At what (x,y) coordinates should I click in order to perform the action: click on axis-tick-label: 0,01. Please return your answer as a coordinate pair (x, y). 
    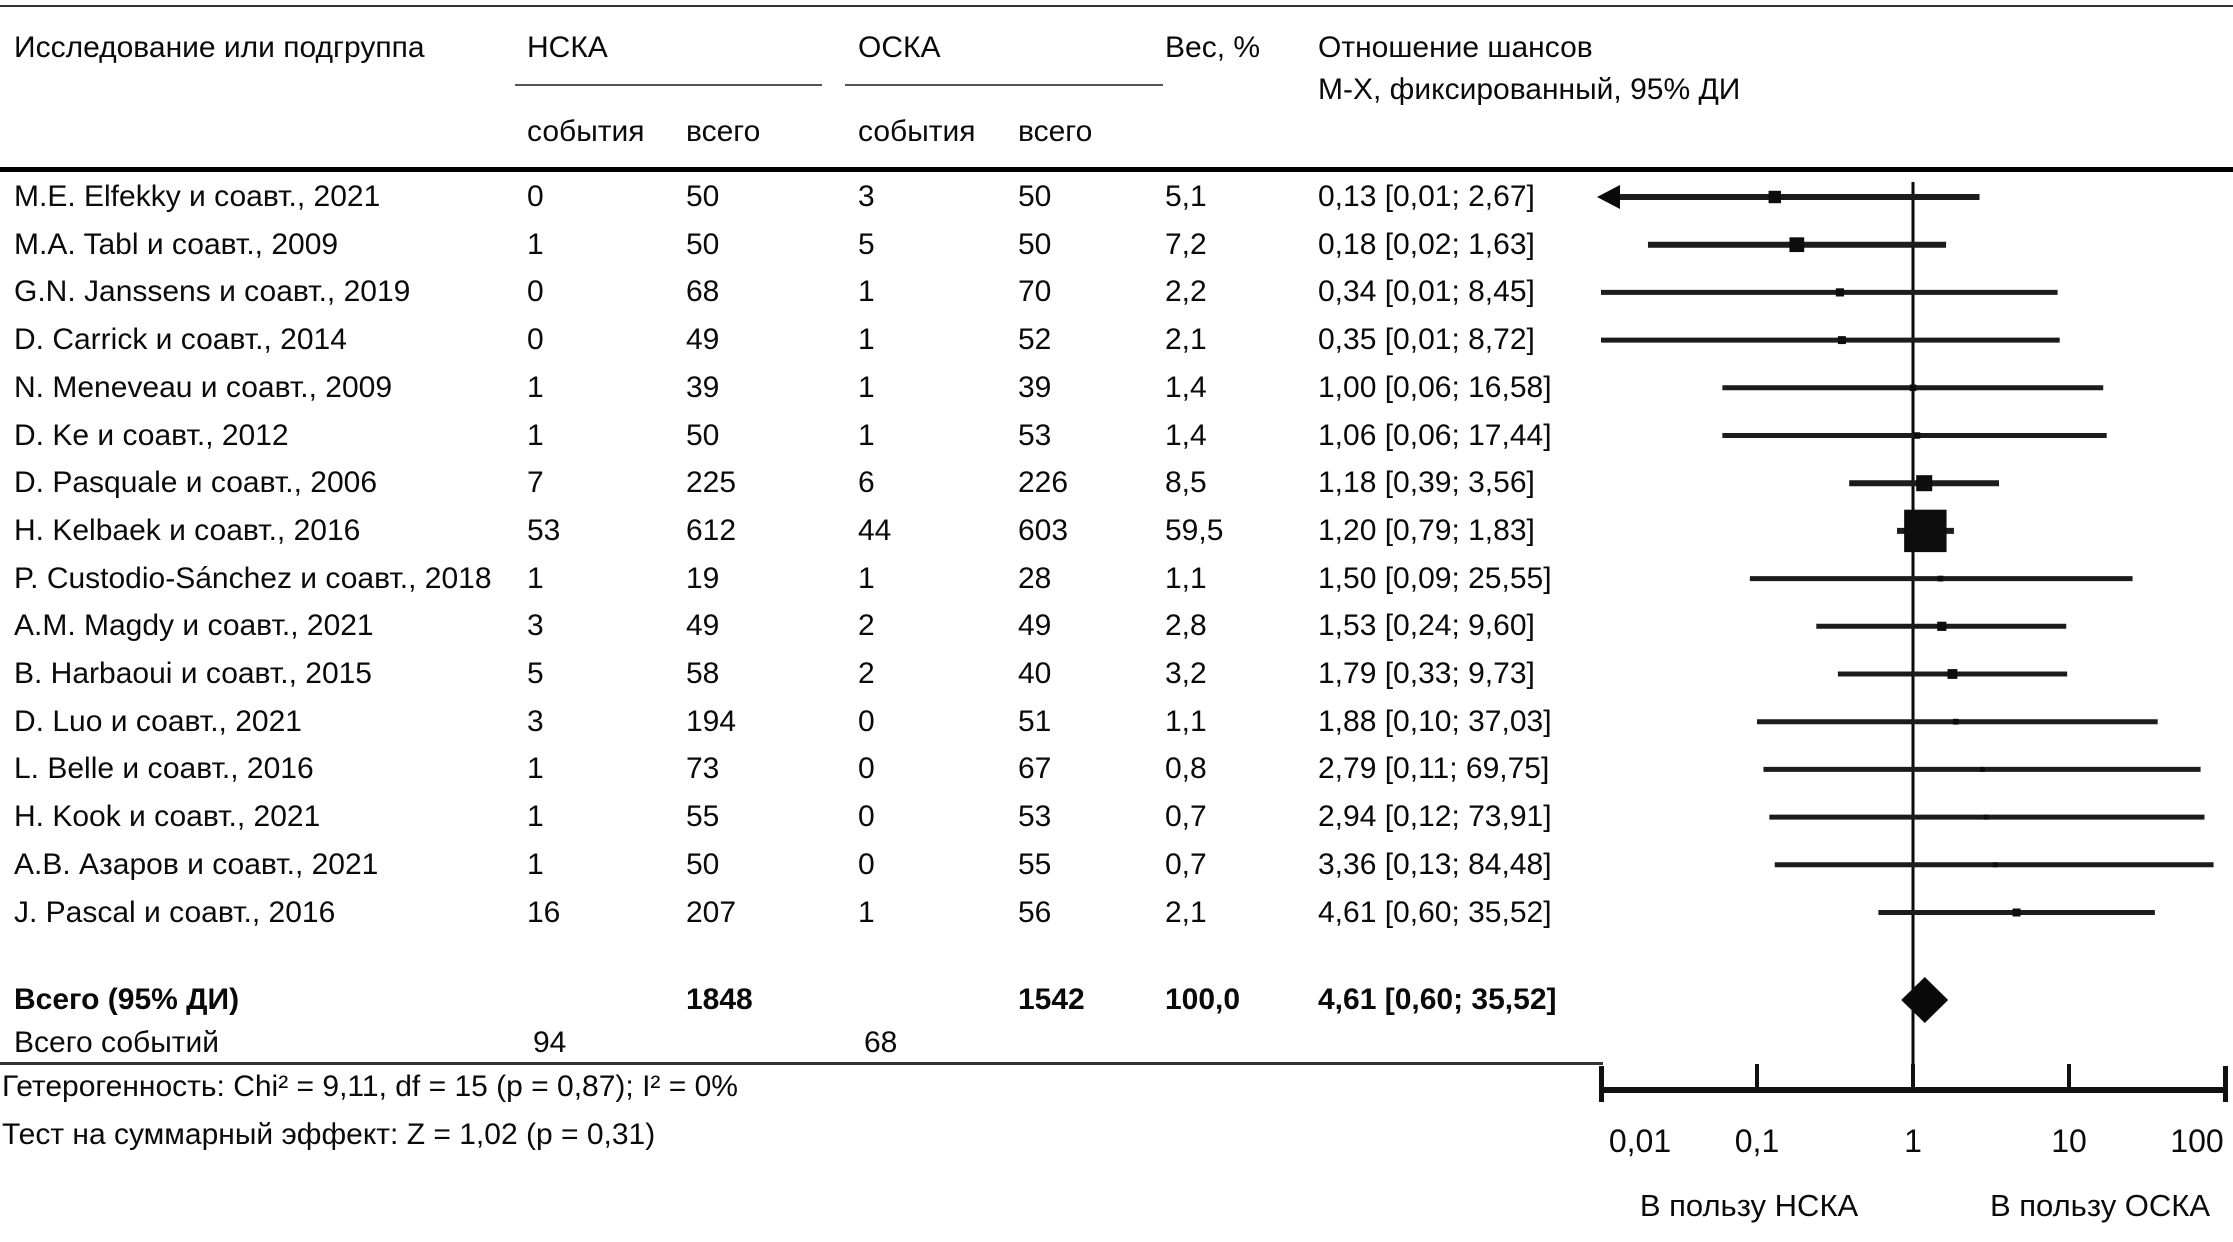
    Looking at the image, I should click on (1640, 1141).